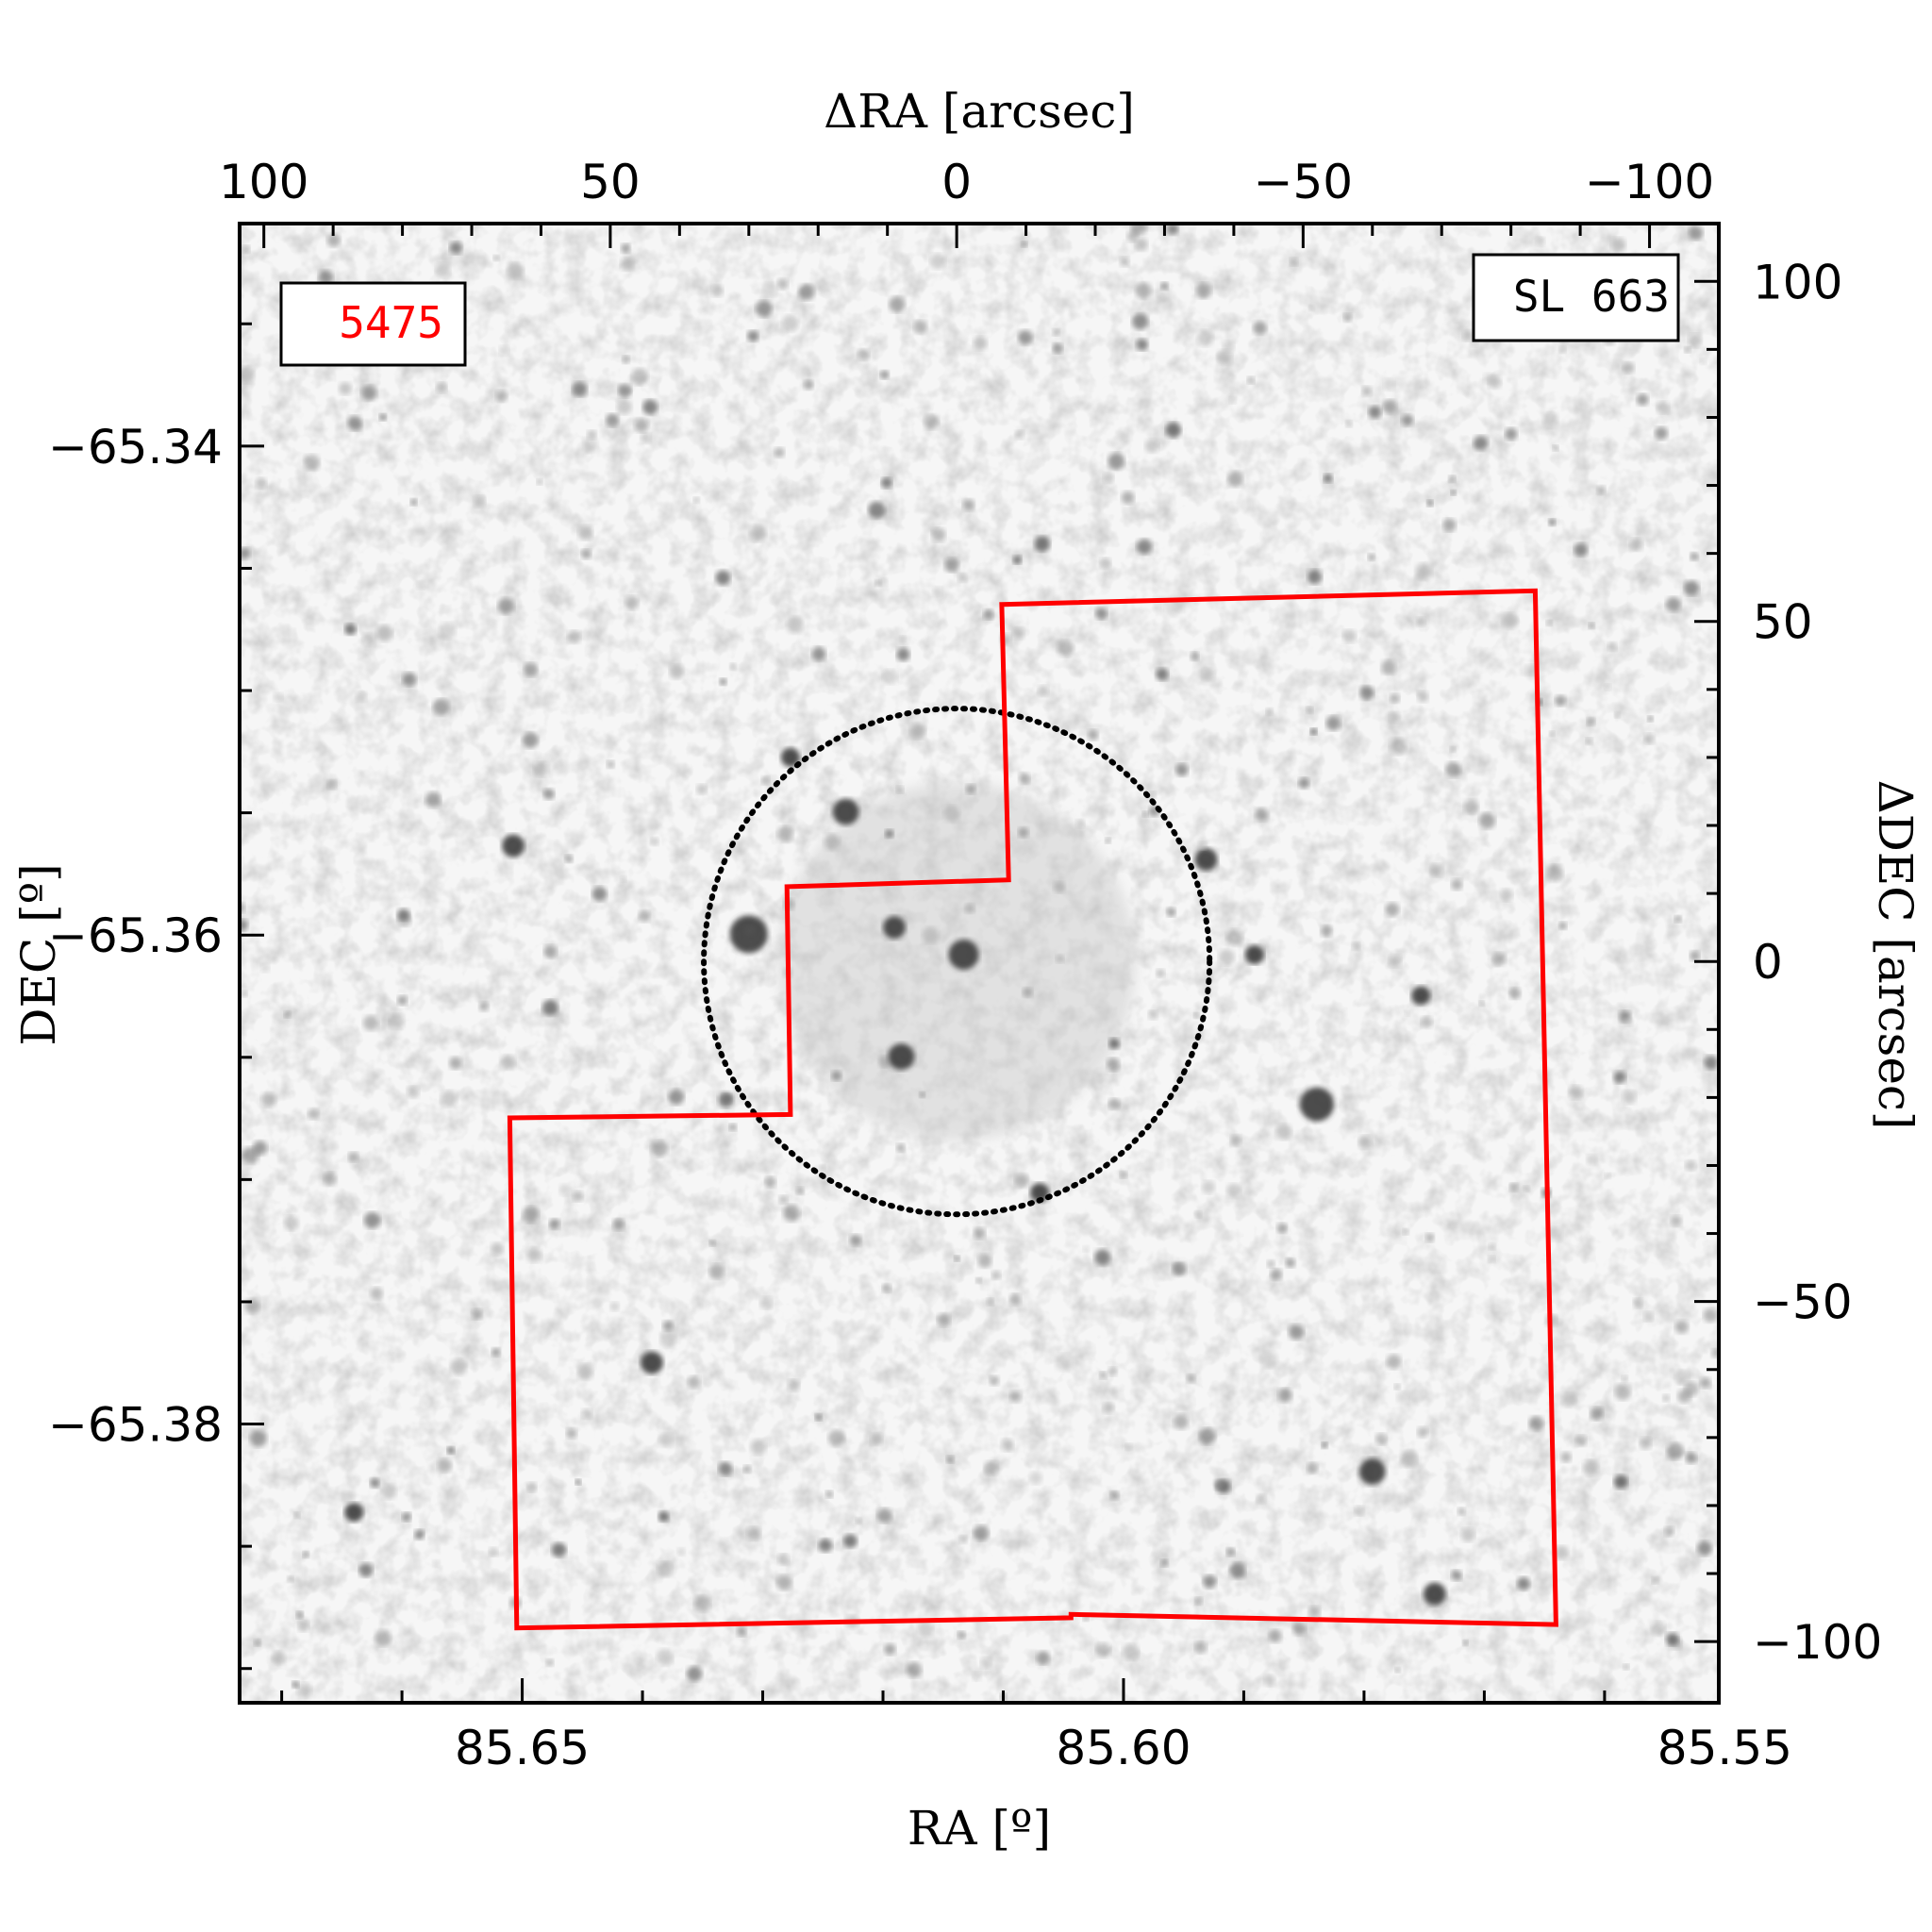  What do you see at coordinates (957, 182) in the screenshot?
I see `x2-tick-label: 0` at bounding box center [957, 182].